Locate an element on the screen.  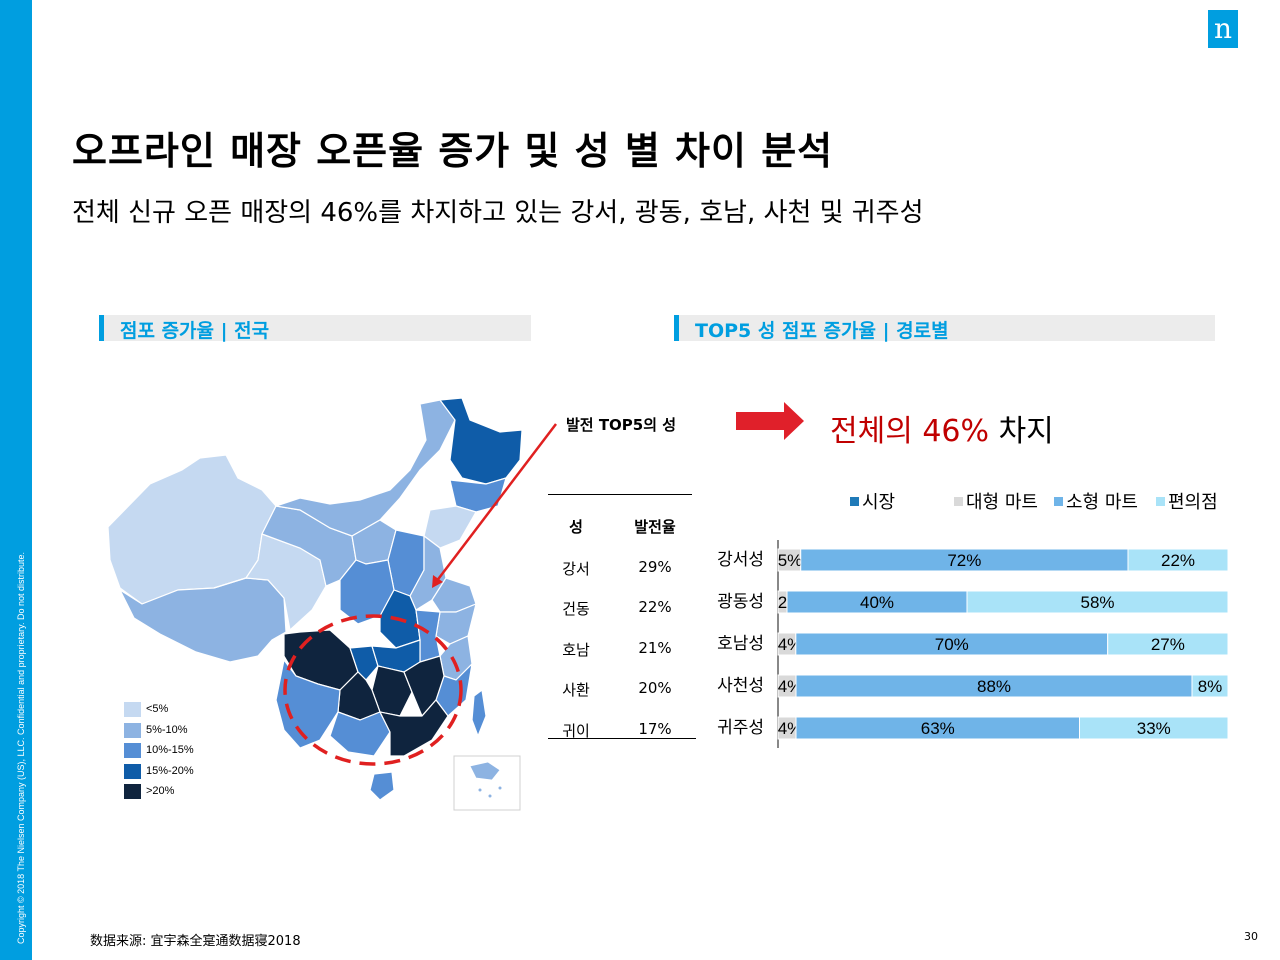
category-label: 광동성 is located at coordinates (740, 602).